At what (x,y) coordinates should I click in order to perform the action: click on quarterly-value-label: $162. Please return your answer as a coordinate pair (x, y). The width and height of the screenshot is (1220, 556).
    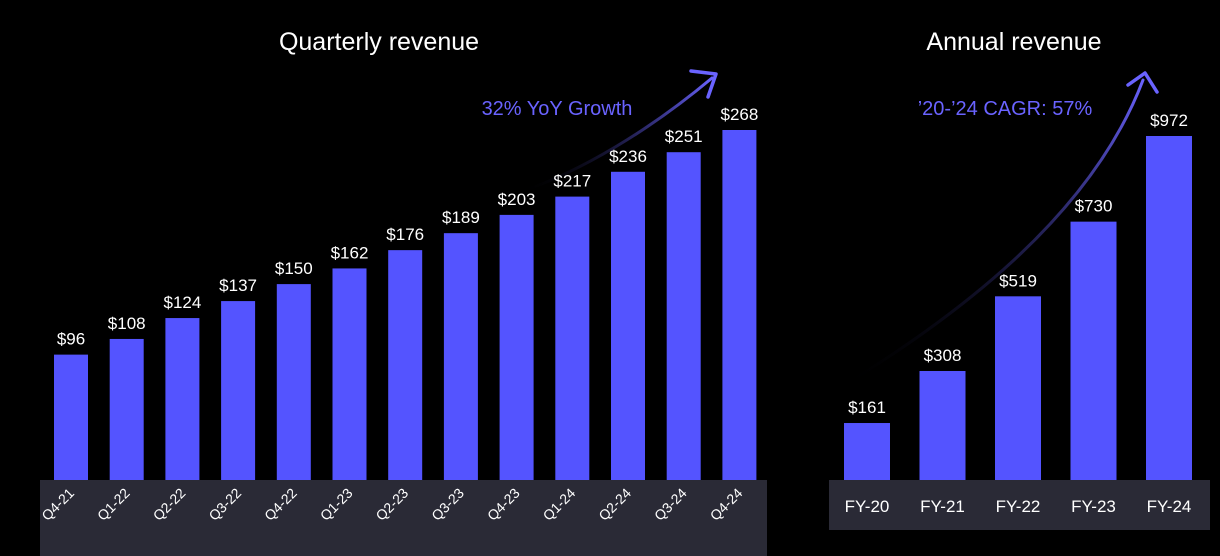
    Looking at the image, I should click on (350, 252).